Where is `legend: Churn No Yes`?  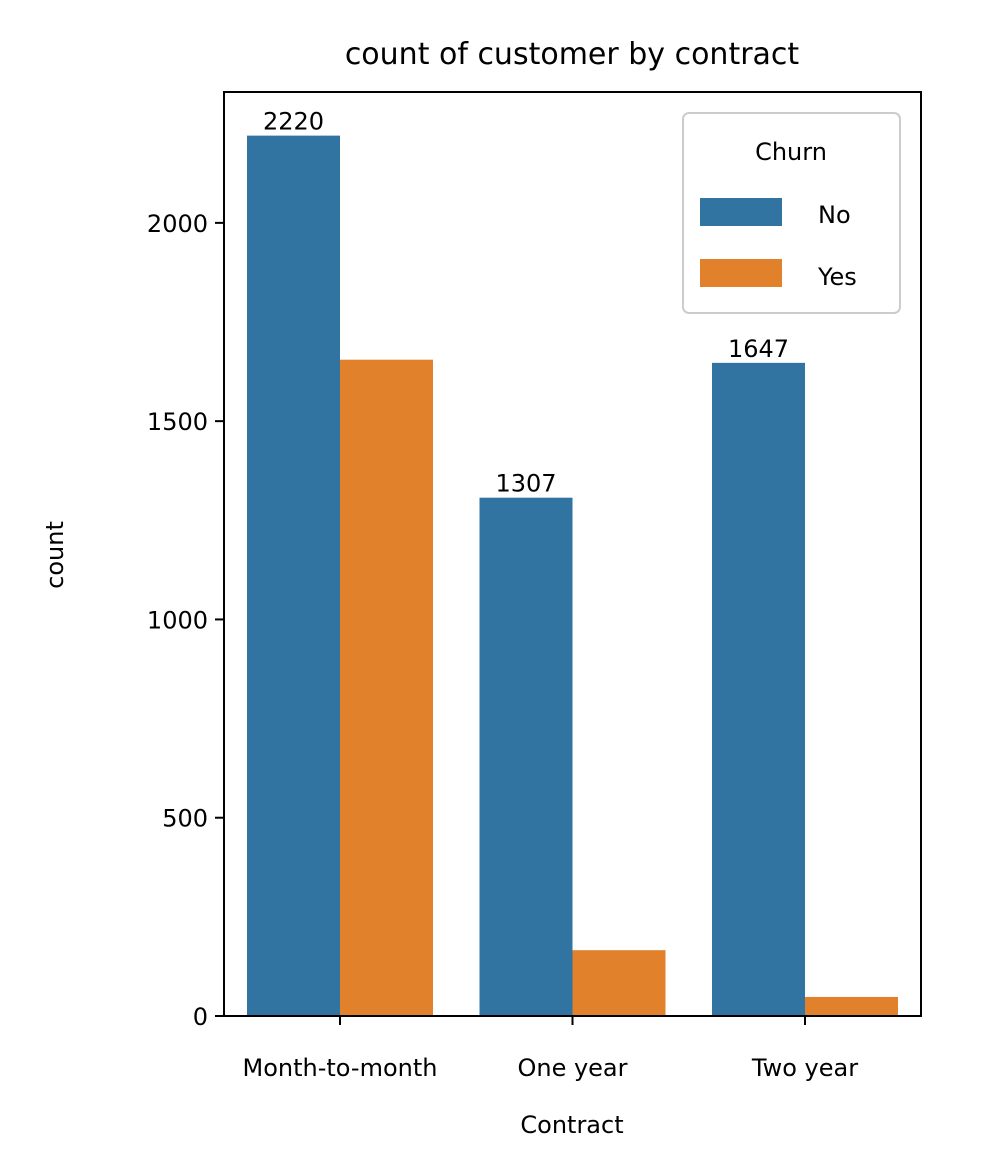 legend: Churn No Yes is located at coordinates (791, 213).